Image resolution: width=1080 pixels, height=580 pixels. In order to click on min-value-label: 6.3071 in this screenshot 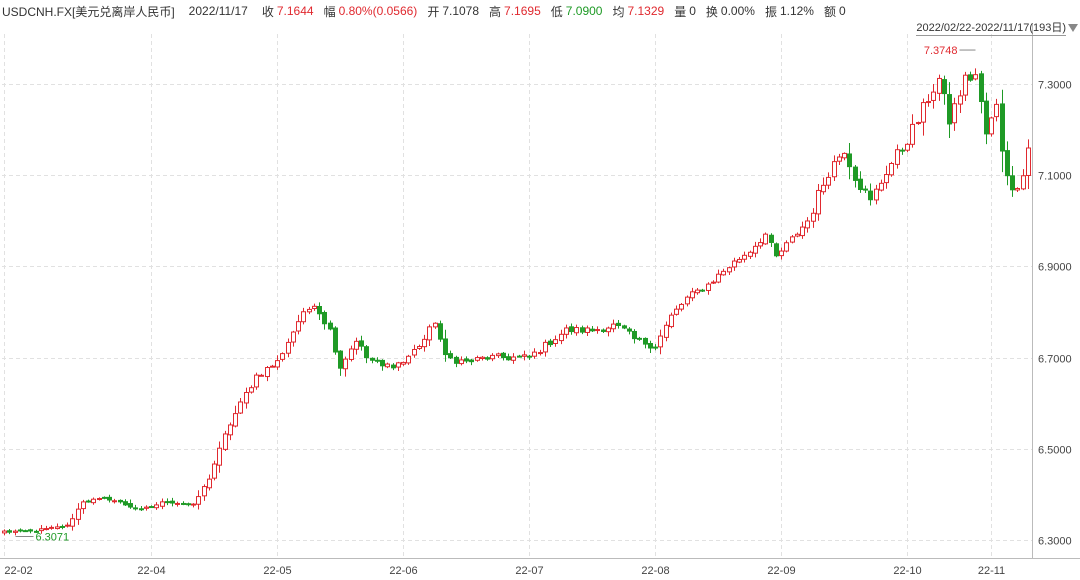, I will do `click(53, 538)`.